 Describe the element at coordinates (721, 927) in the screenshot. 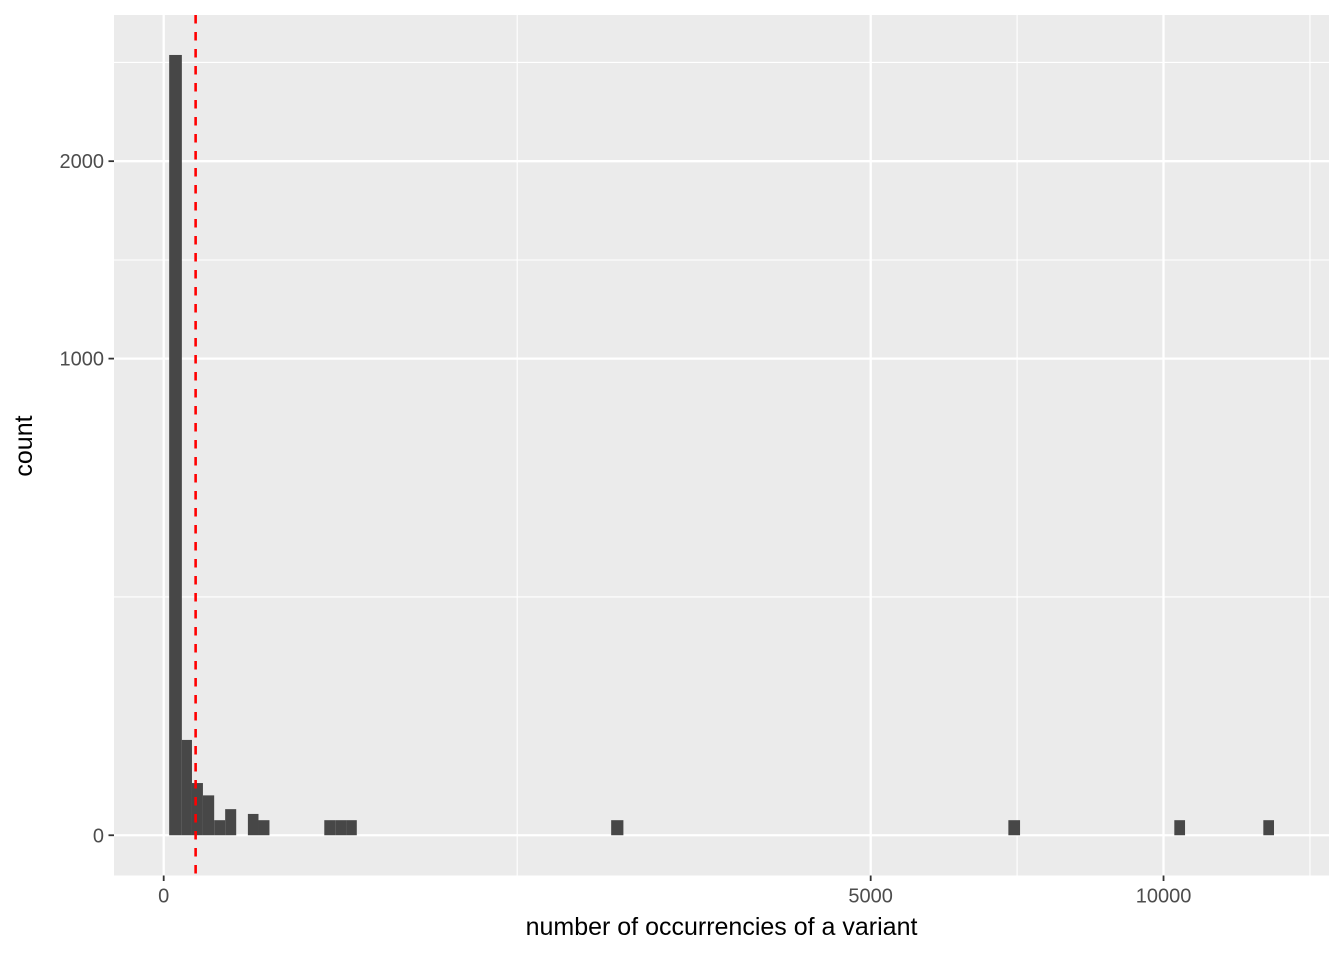

I see `x-axis-title: number of occurrencies of a variant` at that location.